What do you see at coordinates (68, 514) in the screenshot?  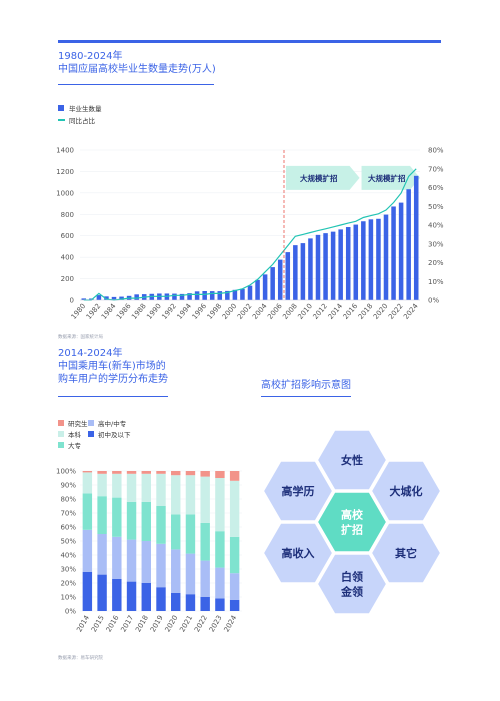 I see `y-tick-label: 70%` at bounding box center [68, 514].